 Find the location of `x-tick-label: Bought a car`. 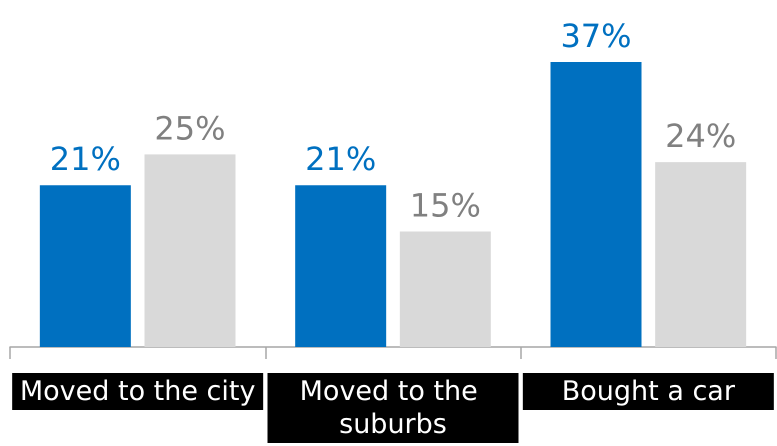

x-tick-label: Bought a car is located at coordinates (649, 391).